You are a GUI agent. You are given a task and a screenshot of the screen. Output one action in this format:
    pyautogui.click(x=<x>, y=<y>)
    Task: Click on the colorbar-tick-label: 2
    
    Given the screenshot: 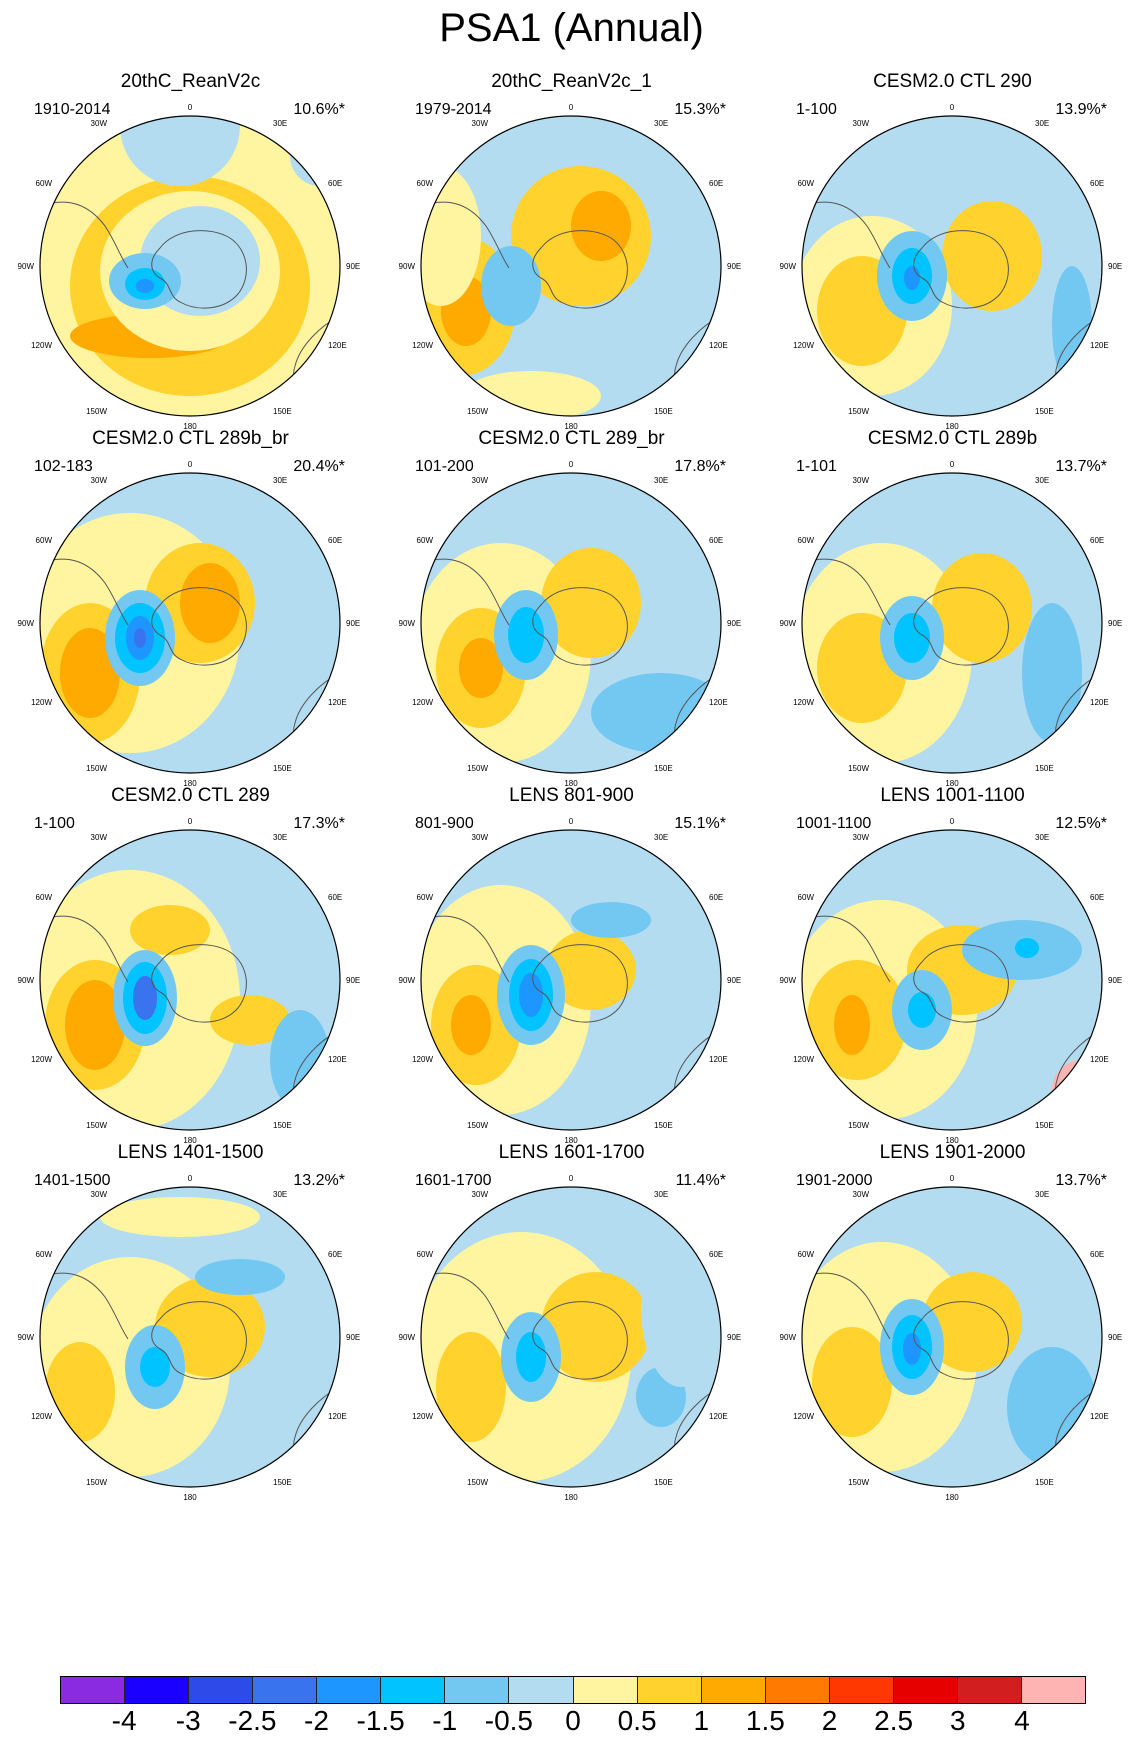 What is the action you would take?
    pyautogui.click(x=829, y=1720)
    